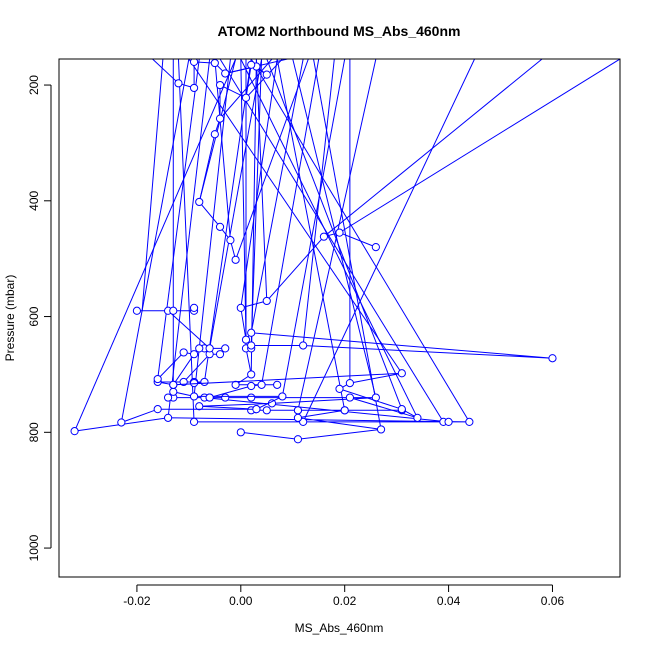 The image size is (650, 650). What do you see at coordinates (10, 318) in the screenshot?
I see `y-axis-label: Pressure (mbar)` at bounding box center [10, 318].